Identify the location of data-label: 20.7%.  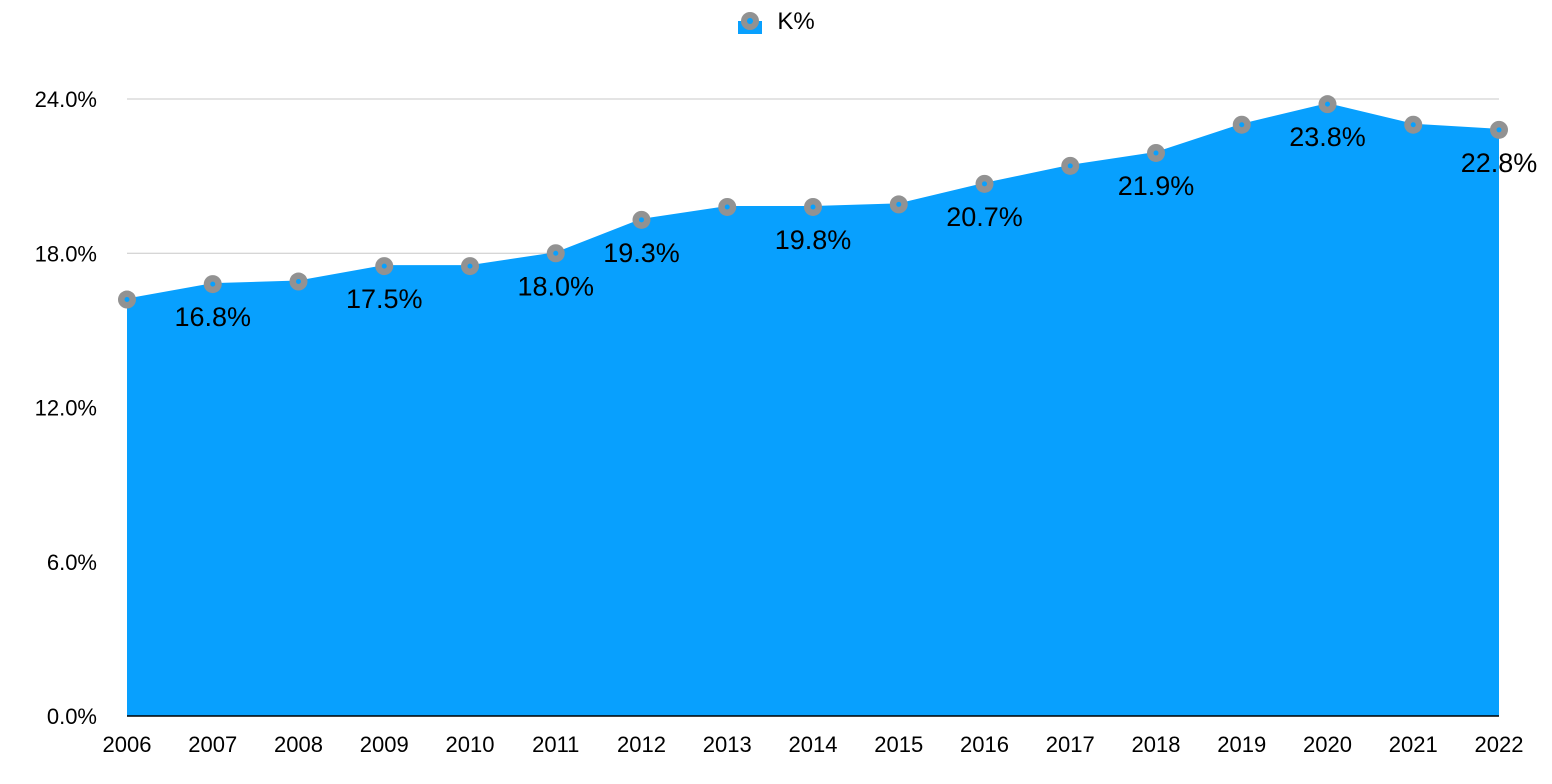
(984, 217).